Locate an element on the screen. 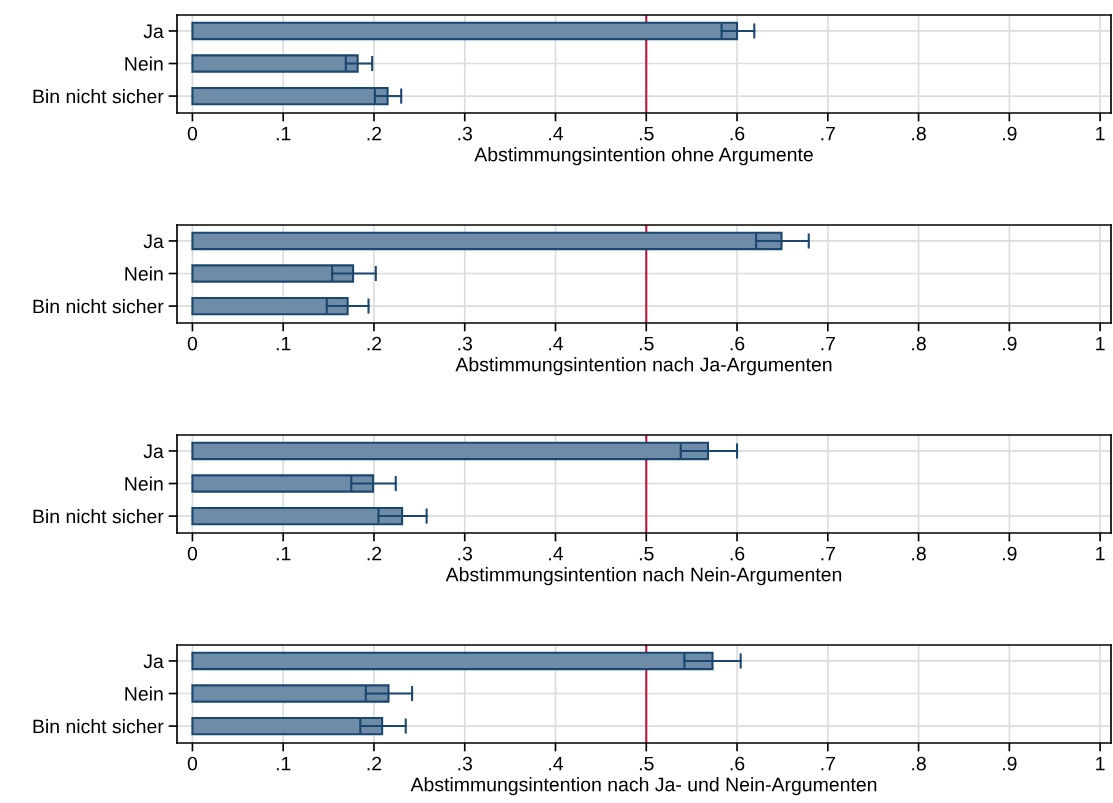  x-axis-title: Abstimmungsintention nach Ja- und Nein-Argumenten is located at coordinates (643, 786).